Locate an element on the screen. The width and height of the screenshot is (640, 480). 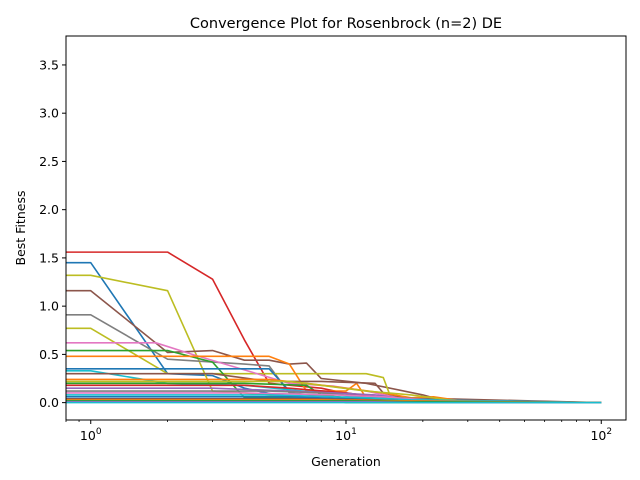
y-tick-label: 0.5 is located at coordinates (49, 354).